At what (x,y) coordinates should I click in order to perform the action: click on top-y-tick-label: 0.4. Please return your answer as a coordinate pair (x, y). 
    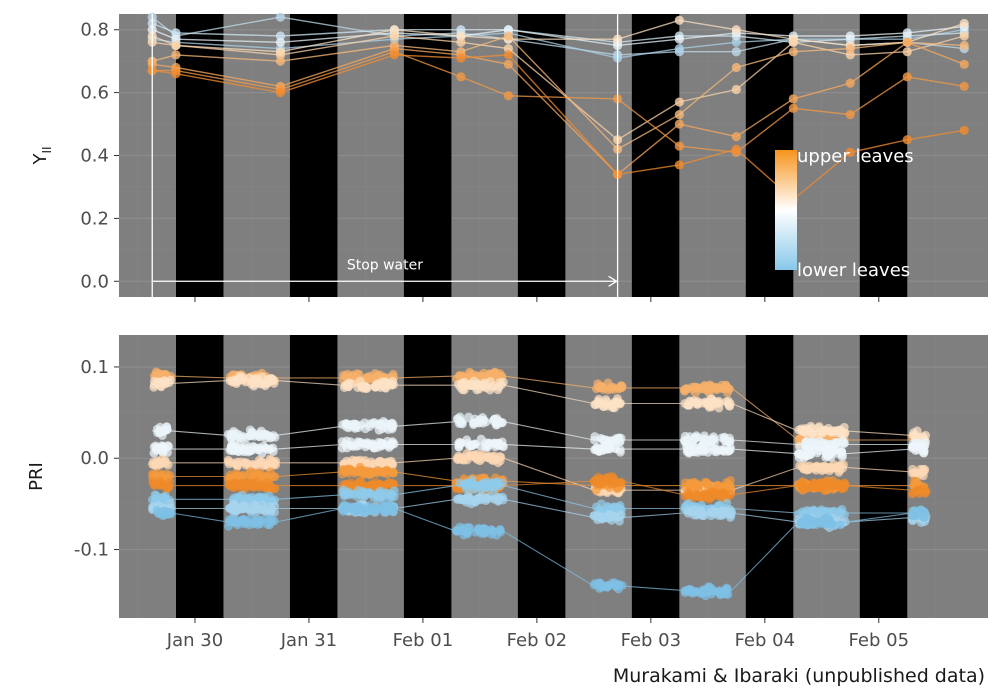
    Looking at the image, I should click on (94, 156).